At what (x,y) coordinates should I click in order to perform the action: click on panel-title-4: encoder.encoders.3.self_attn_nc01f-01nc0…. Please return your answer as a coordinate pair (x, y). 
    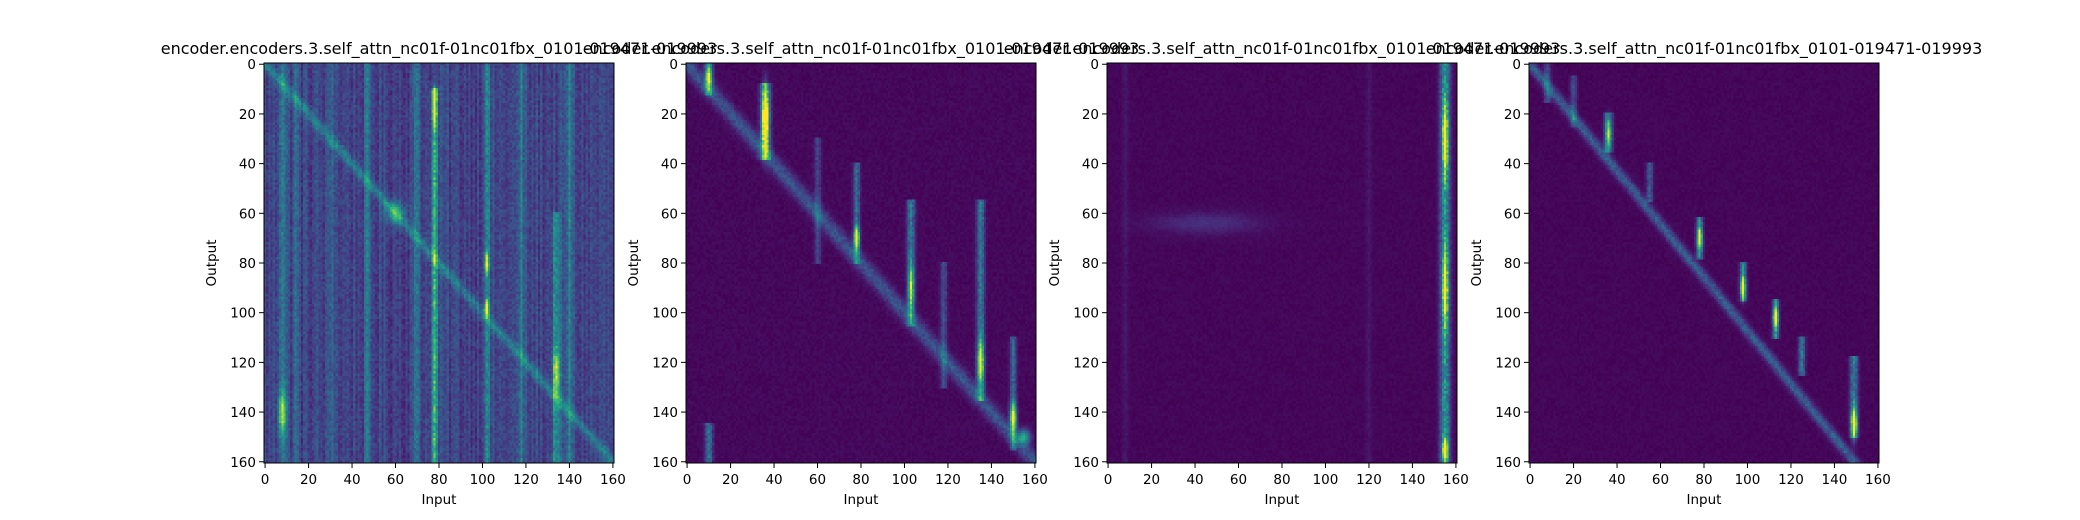
    Looking at the image, I should click on (1704, 49).